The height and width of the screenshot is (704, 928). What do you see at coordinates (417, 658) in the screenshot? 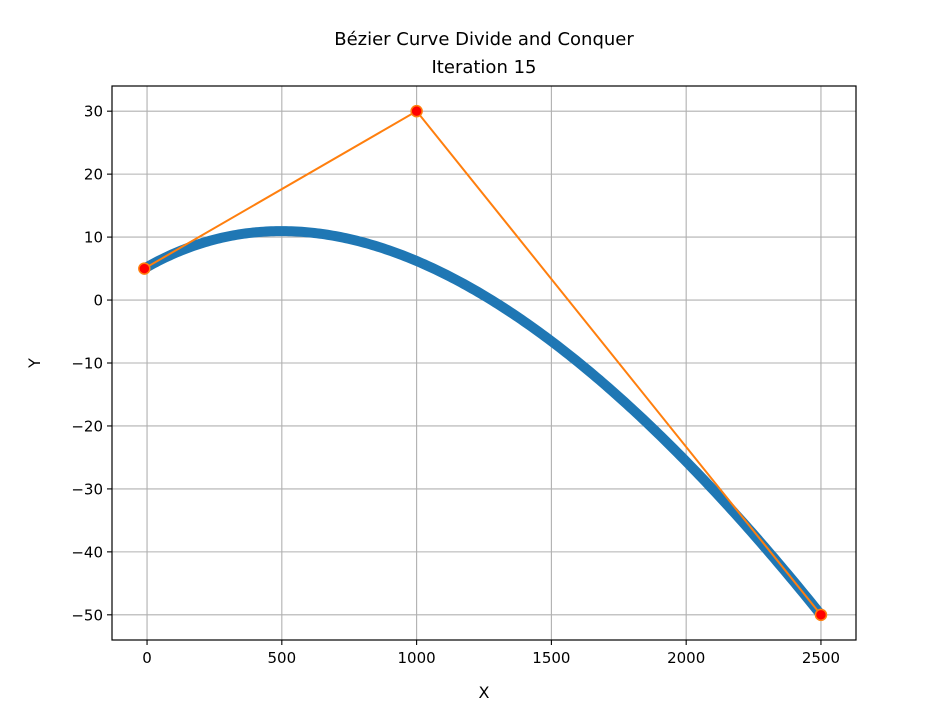
I see `x-tick-label: 1000` at bounding box center [417, 658].